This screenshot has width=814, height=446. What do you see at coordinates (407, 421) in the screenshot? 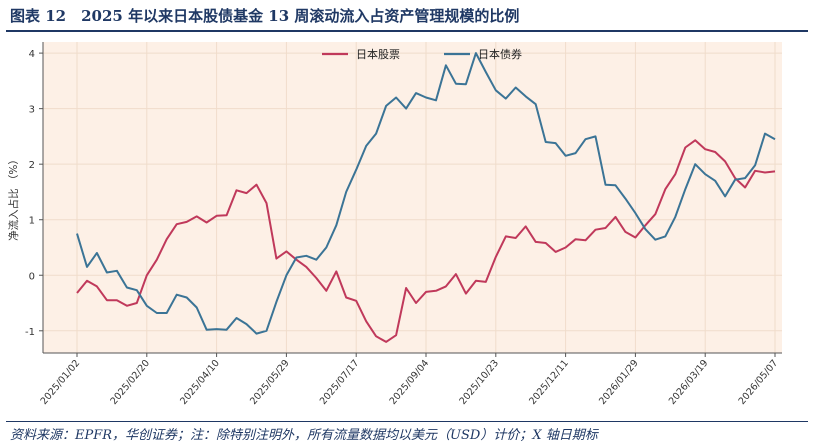
I see `source-divider` at bounding box center [407, 421].